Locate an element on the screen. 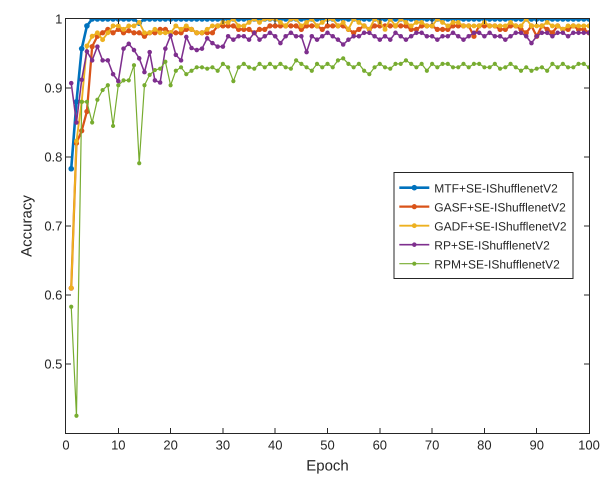 The height and width of the screenshot is (485, 612). x-tick-label: 70 is located at coordinates (432, 445).